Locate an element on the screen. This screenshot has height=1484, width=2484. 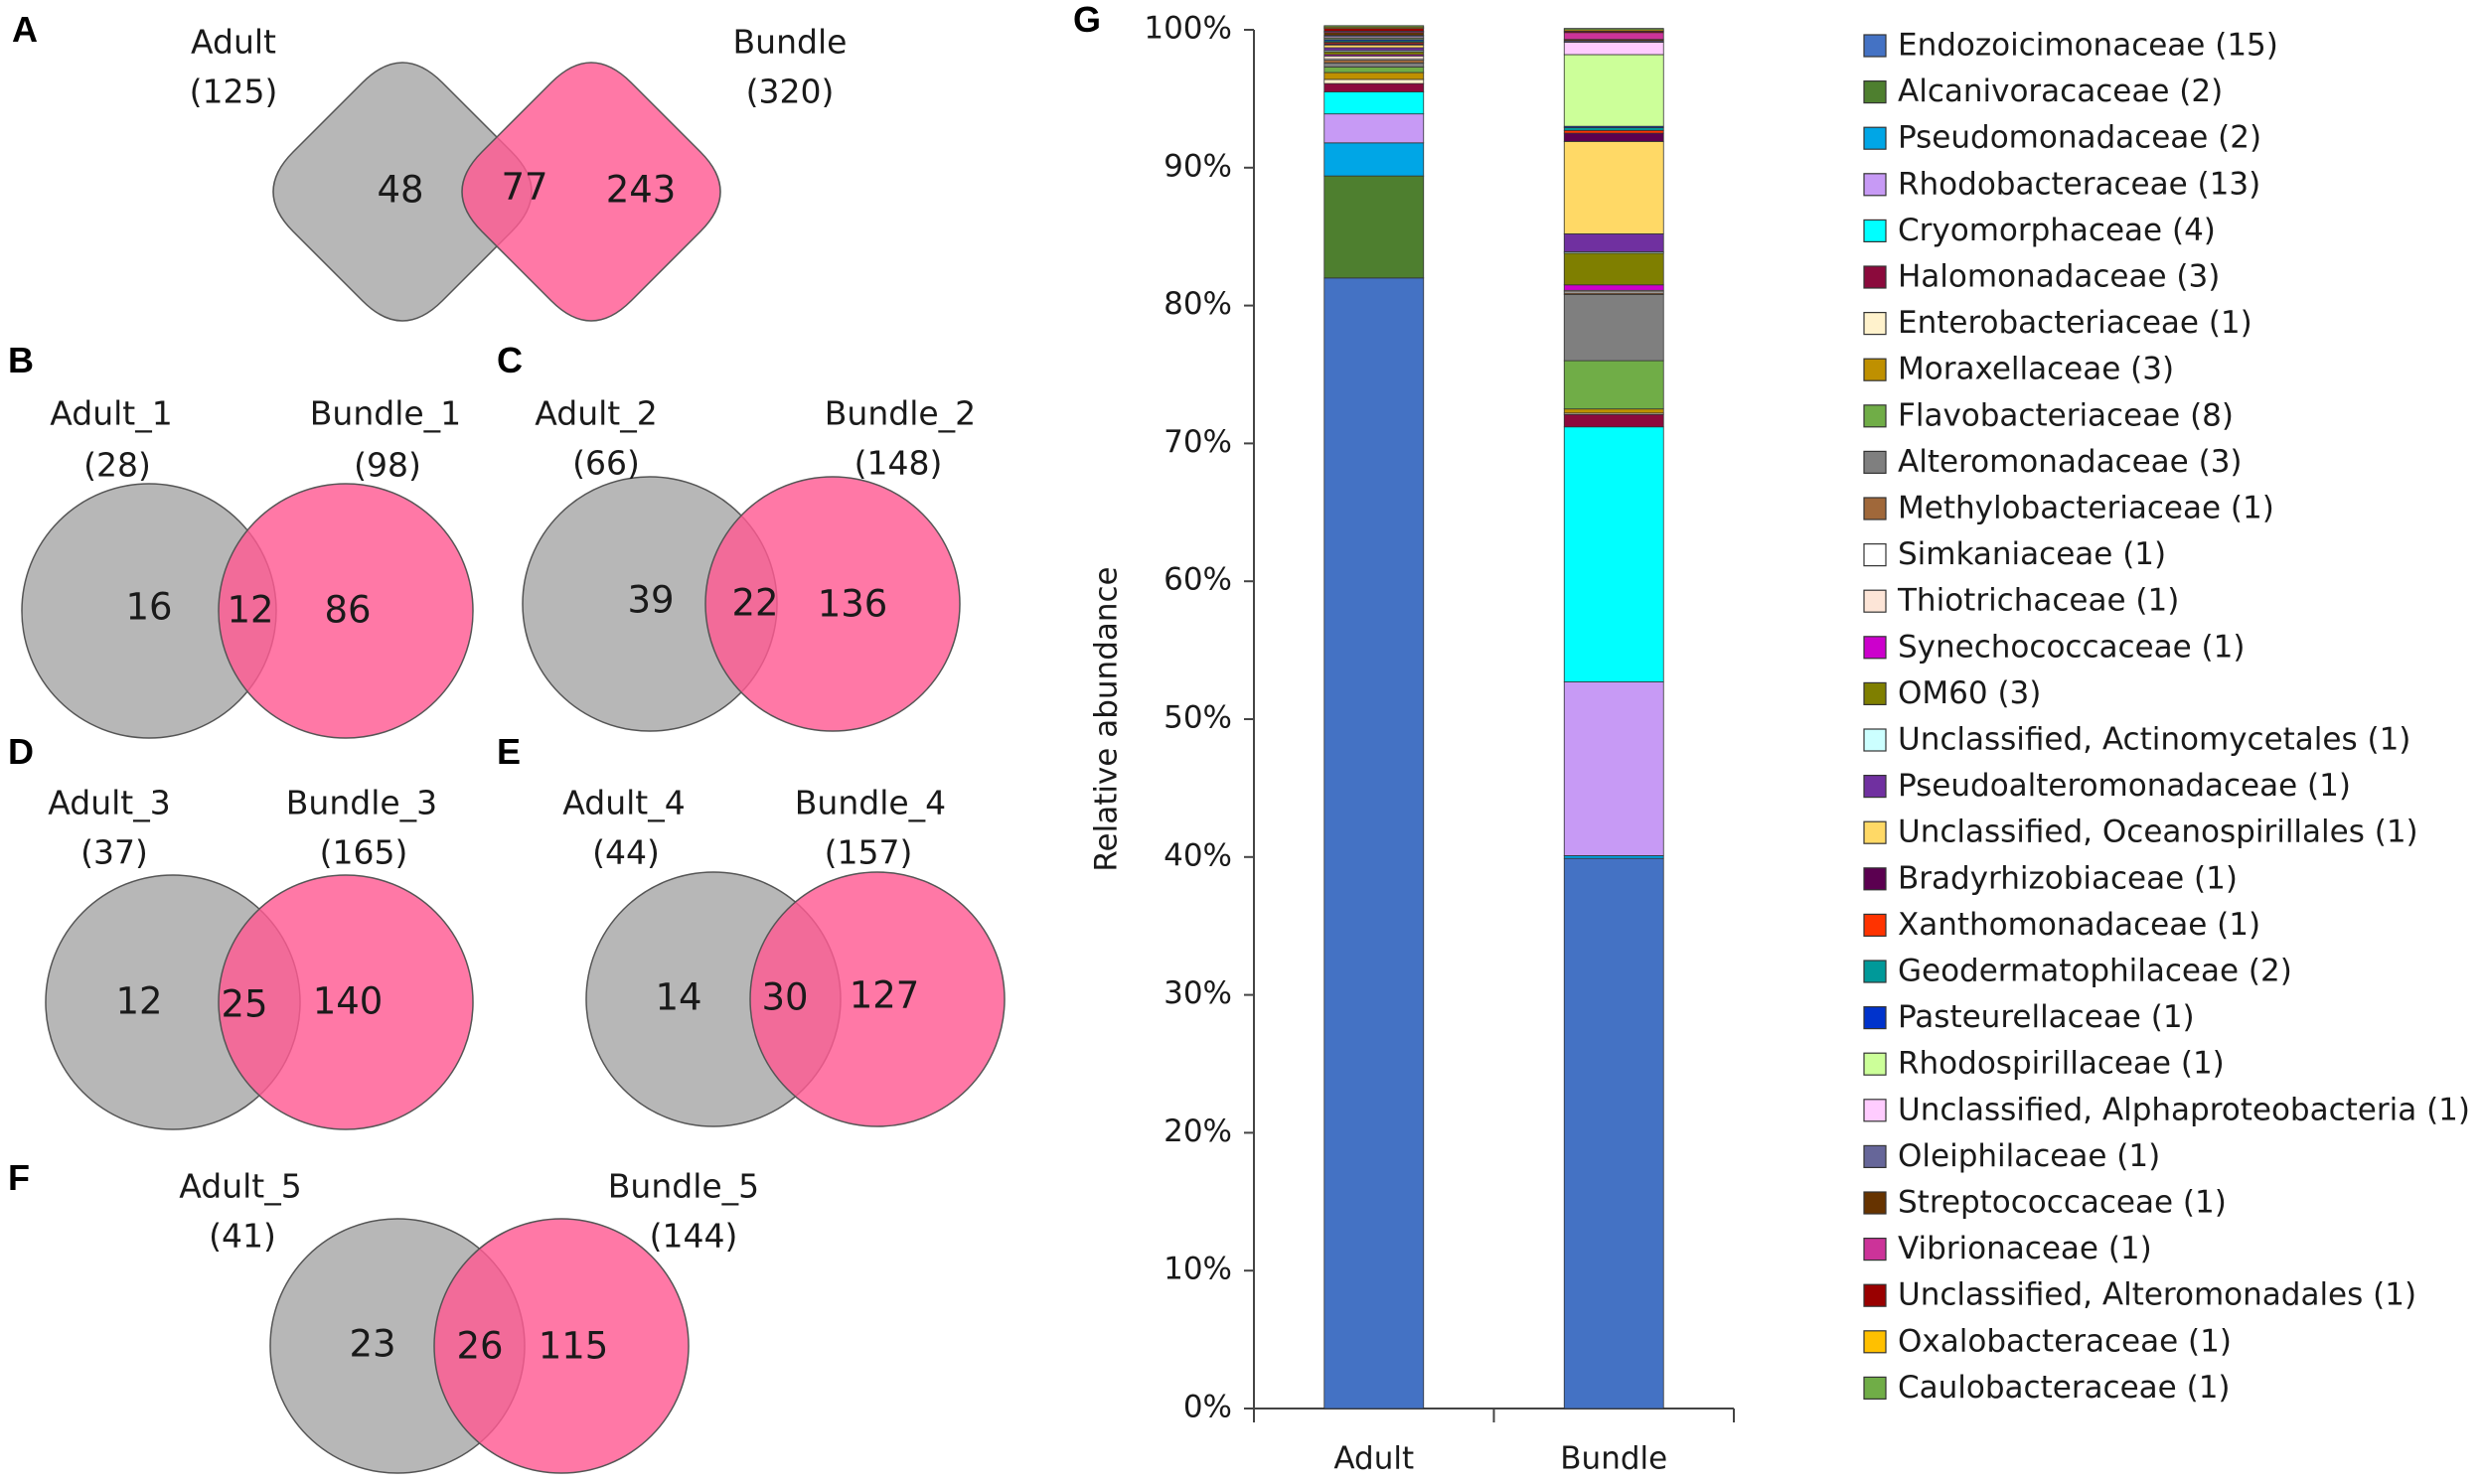
legend-item: Unclassified, Alteromonadales (1) is located at coordinates (2139, 1295).